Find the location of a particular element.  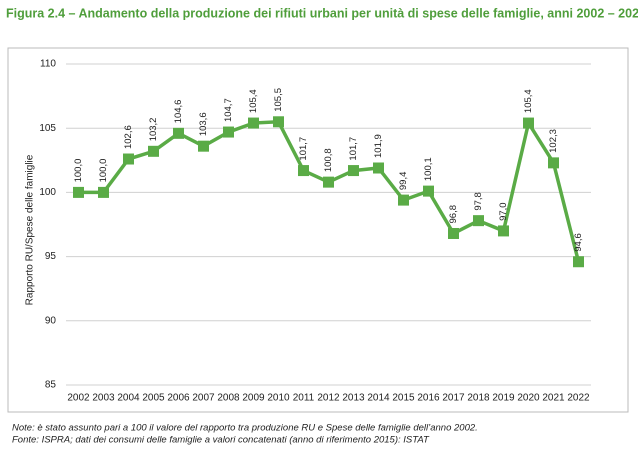

data-label: 104,7 is located at coordinates (228, 110).